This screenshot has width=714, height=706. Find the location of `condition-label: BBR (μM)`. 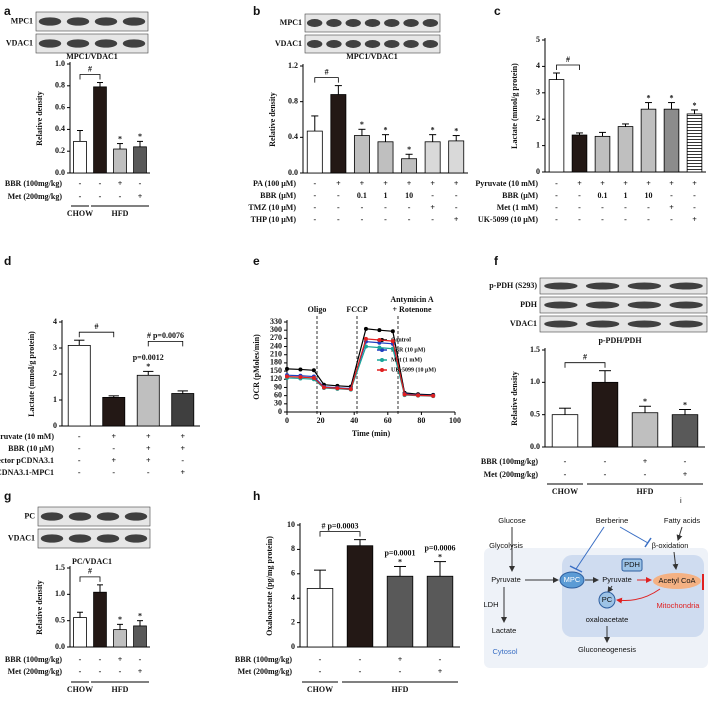

condition-label: BBR (μM) is located at coordinates (278, 195).